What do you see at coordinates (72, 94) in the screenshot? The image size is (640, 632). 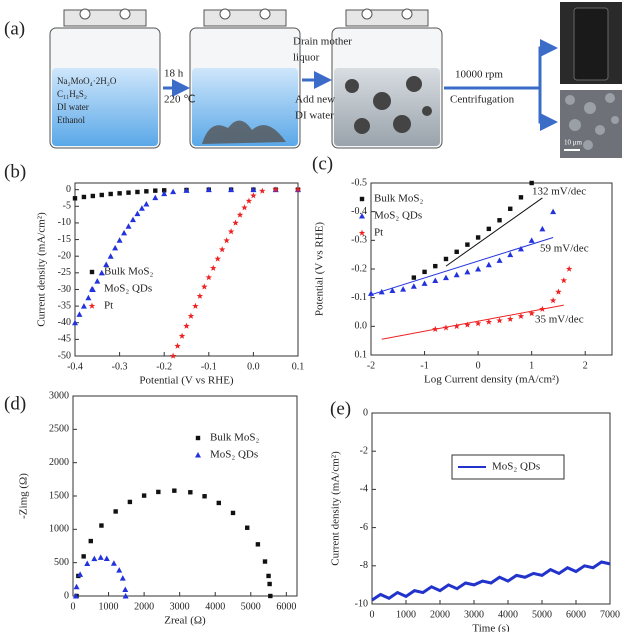 I see `solution-text: C₁₁H₈S₂` at bounding box center [72, 94].